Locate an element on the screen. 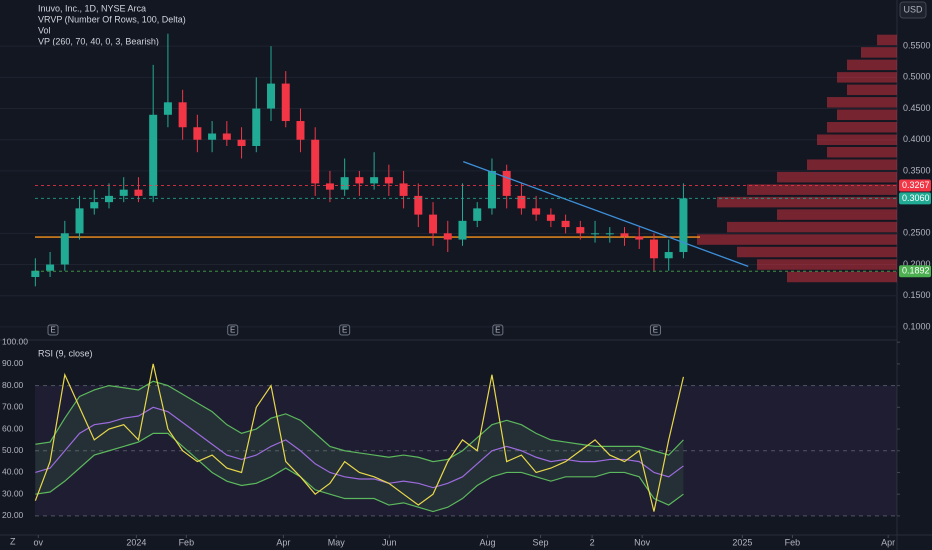  y-tick-label: 0.2000 is located at coordinates (917, 264).